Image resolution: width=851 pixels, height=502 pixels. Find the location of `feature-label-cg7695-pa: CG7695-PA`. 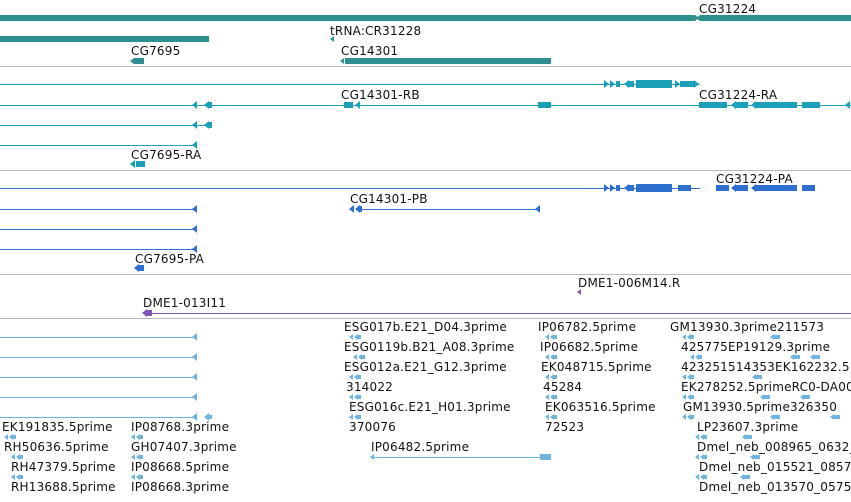

feature-label-cg7695-pa: CG7695-PA is located at coordinates (170, 259).